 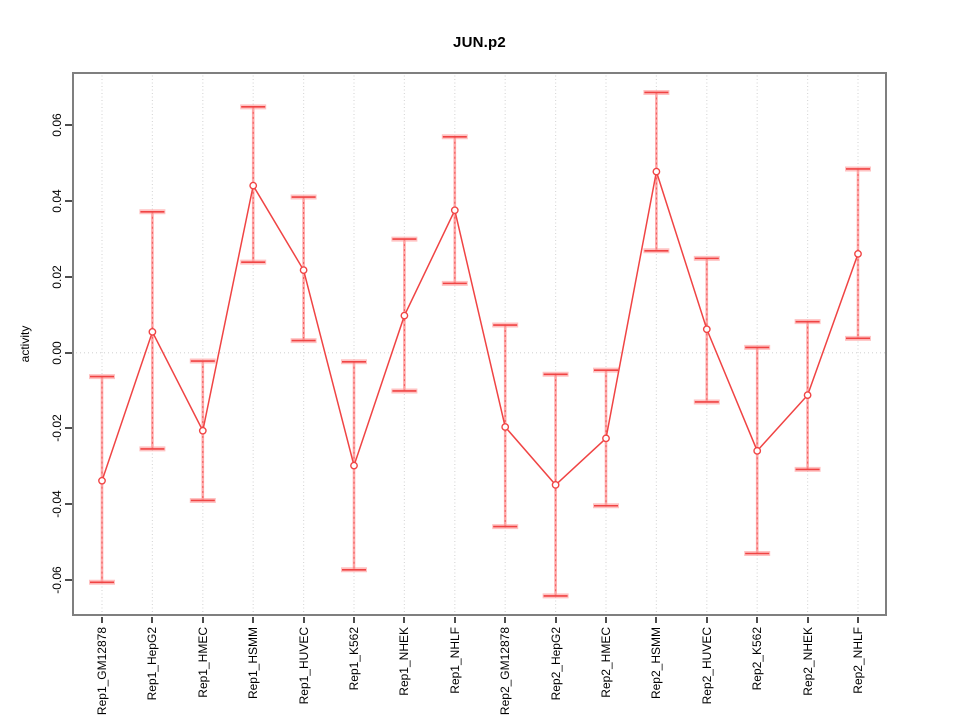 I want to click on x-tick-label: Rep1_HUVEC, so click(x=303, y=666).